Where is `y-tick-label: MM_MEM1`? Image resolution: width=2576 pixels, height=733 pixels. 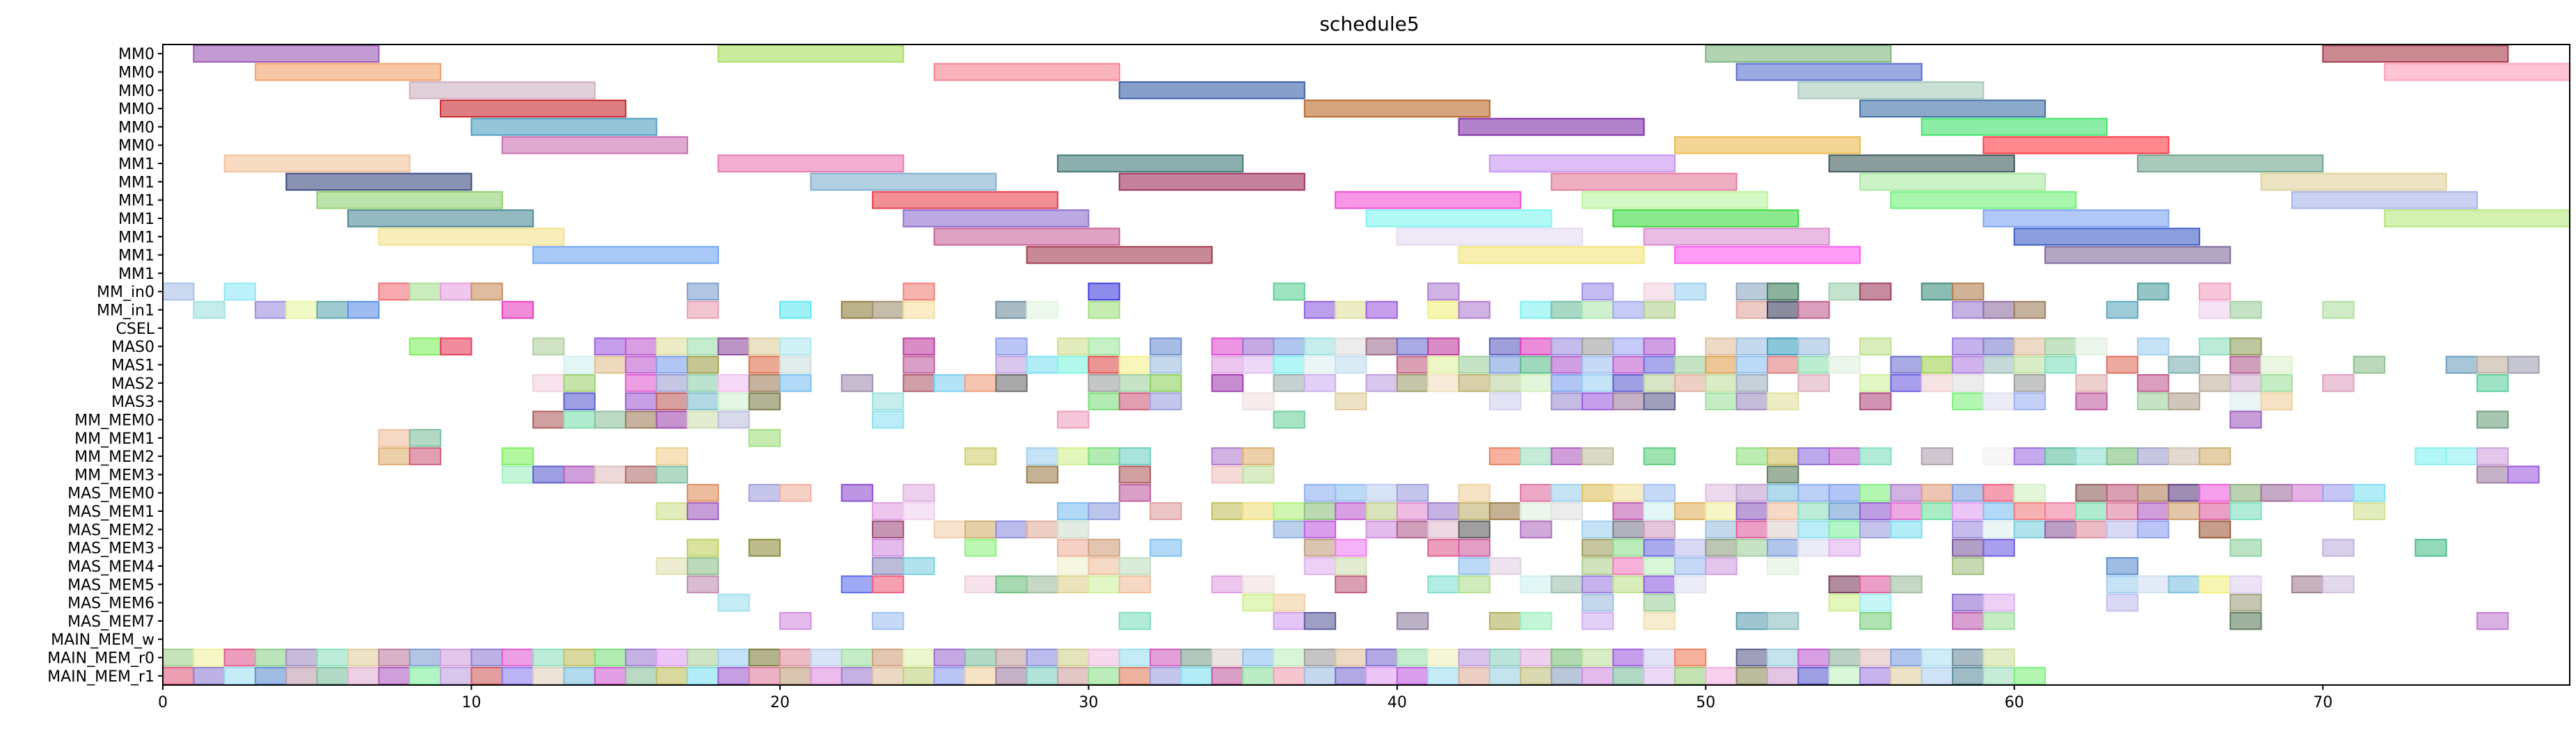 y-tick-label: MM_MEM1 is located at coordinates (114, 439).